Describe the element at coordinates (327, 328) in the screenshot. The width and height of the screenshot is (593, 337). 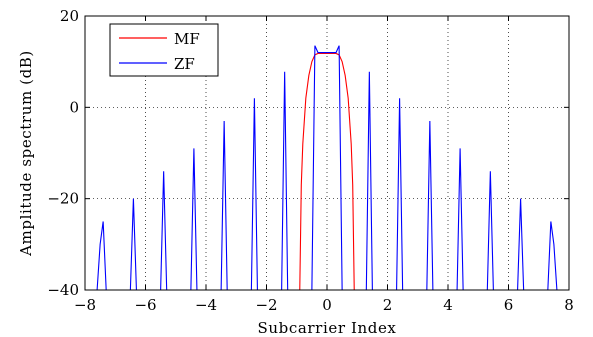
I see `x-axis-label: Subcarrier Index` at that location.